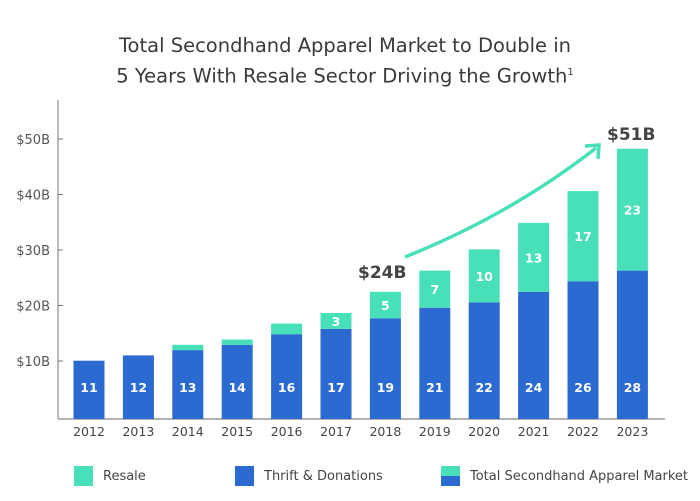  I want to click on y-tick-label: $20B, so click(33, 307).